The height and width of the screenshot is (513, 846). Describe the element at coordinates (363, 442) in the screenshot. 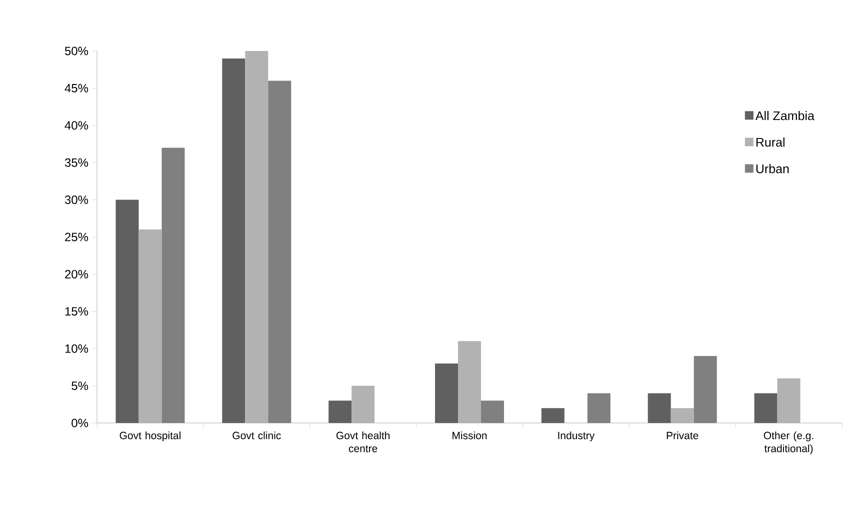

I see `x-tick-label: Govt health centre` at that location.